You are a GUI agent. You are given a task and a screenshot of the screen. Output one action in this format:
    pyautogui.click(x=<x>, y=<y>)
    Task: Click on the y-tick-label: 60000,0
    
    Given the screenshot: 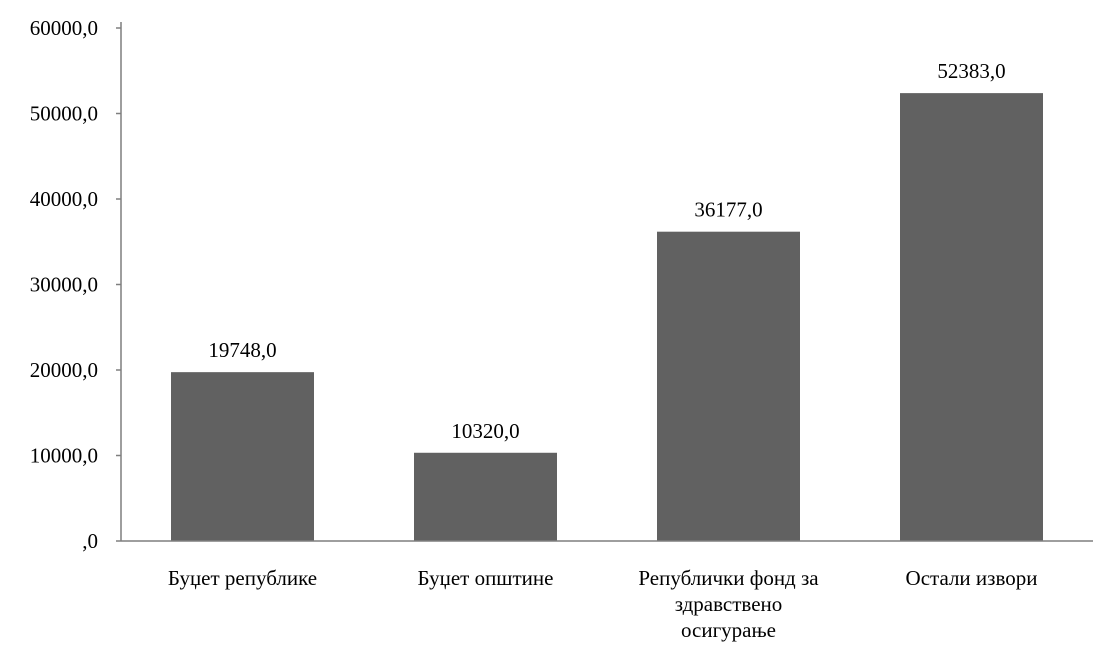 What is the action you would take?
    pyautogui.click(x=64, y=28)
    